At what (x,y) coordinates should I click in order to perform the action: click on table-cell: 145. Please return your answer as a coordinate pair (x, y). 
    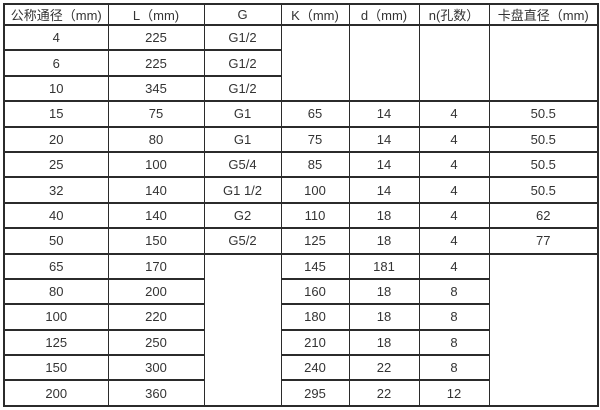
    Looking at the image, I should click on (315, 266).